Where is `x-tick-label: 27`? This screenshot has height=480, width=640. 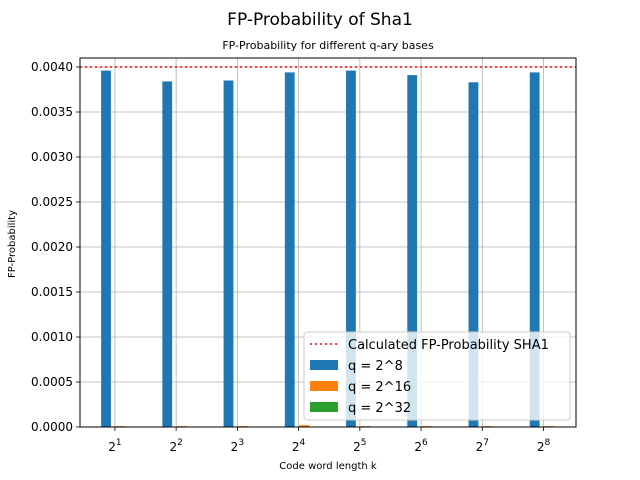 x-tick-label: 27 is located at coordinates (482, 446).